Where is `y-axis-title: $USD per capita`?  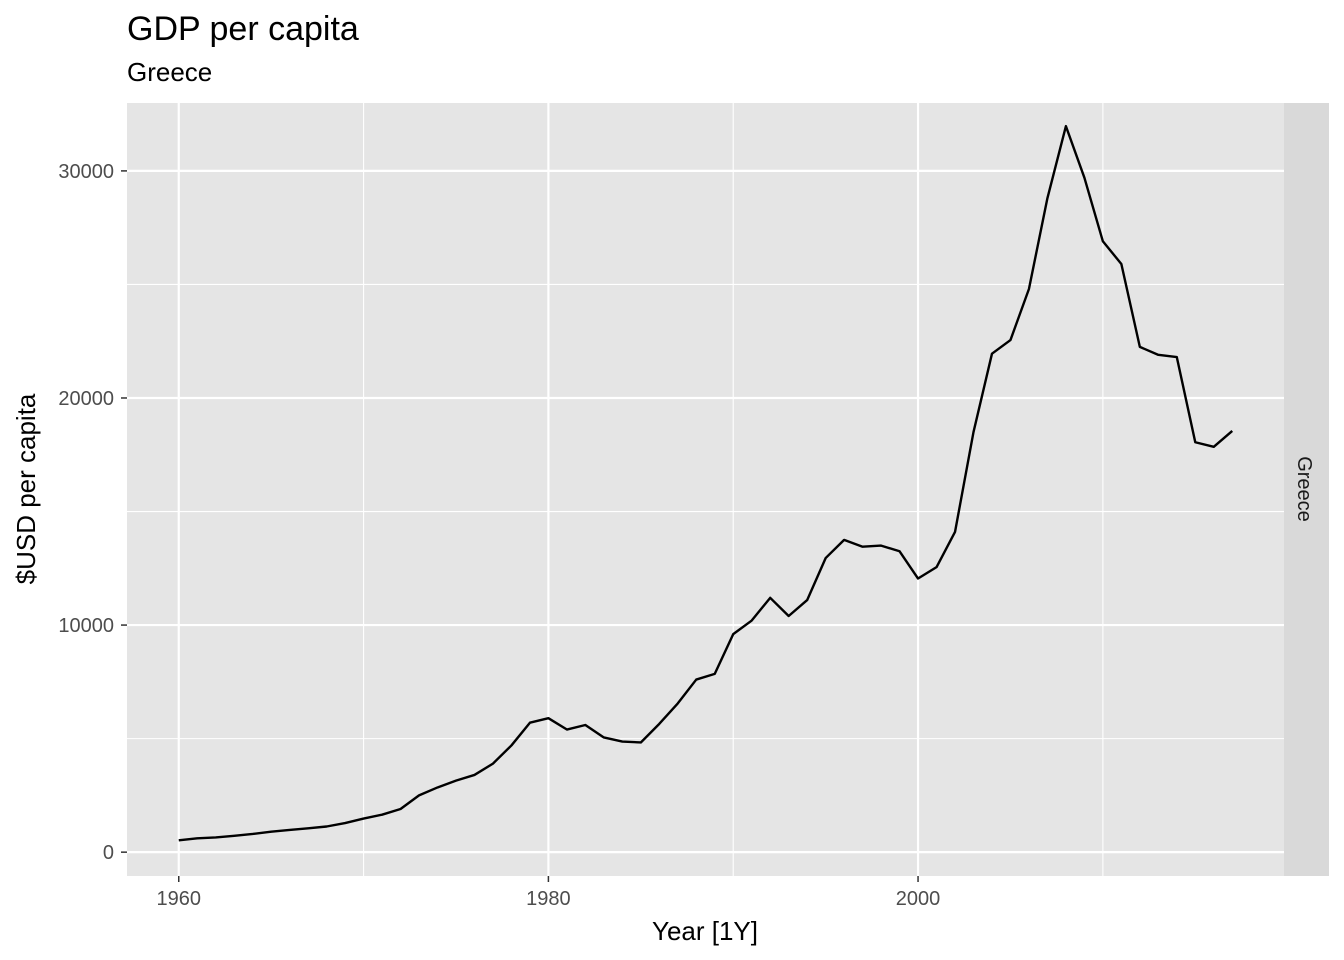
y-axis-title: $USD per capita is located at coordinates (26, 488).